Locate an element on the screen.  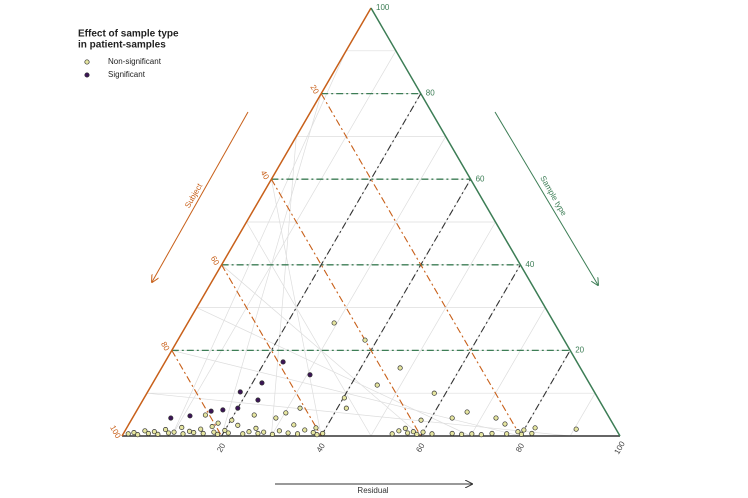
legend-title: Effect of sample type is located at coordinates (128, 34).